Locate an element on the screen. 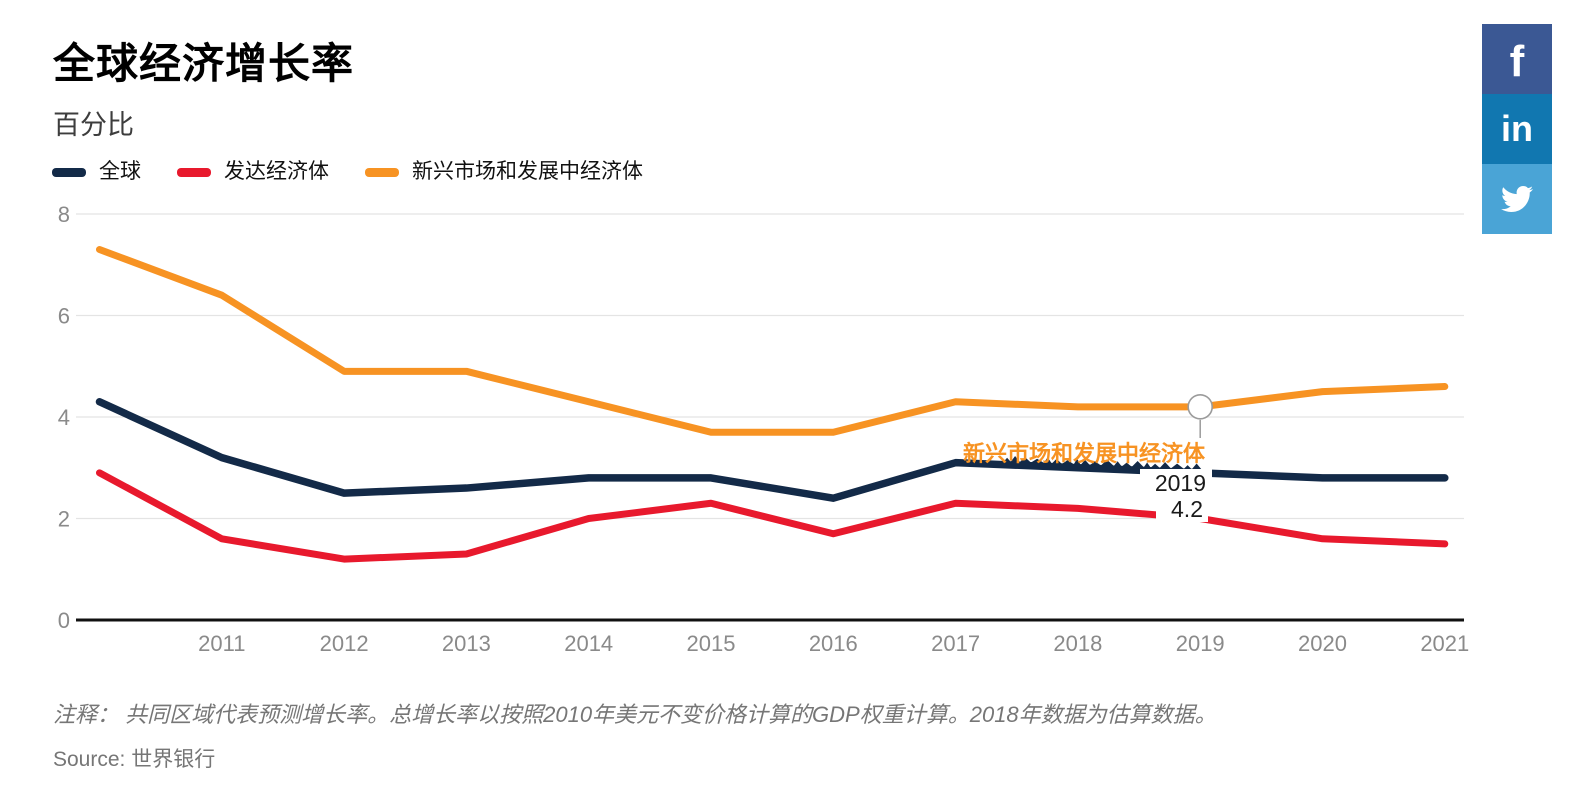  chart-subtitle: 百分比 is located at coordinates (93, 125).